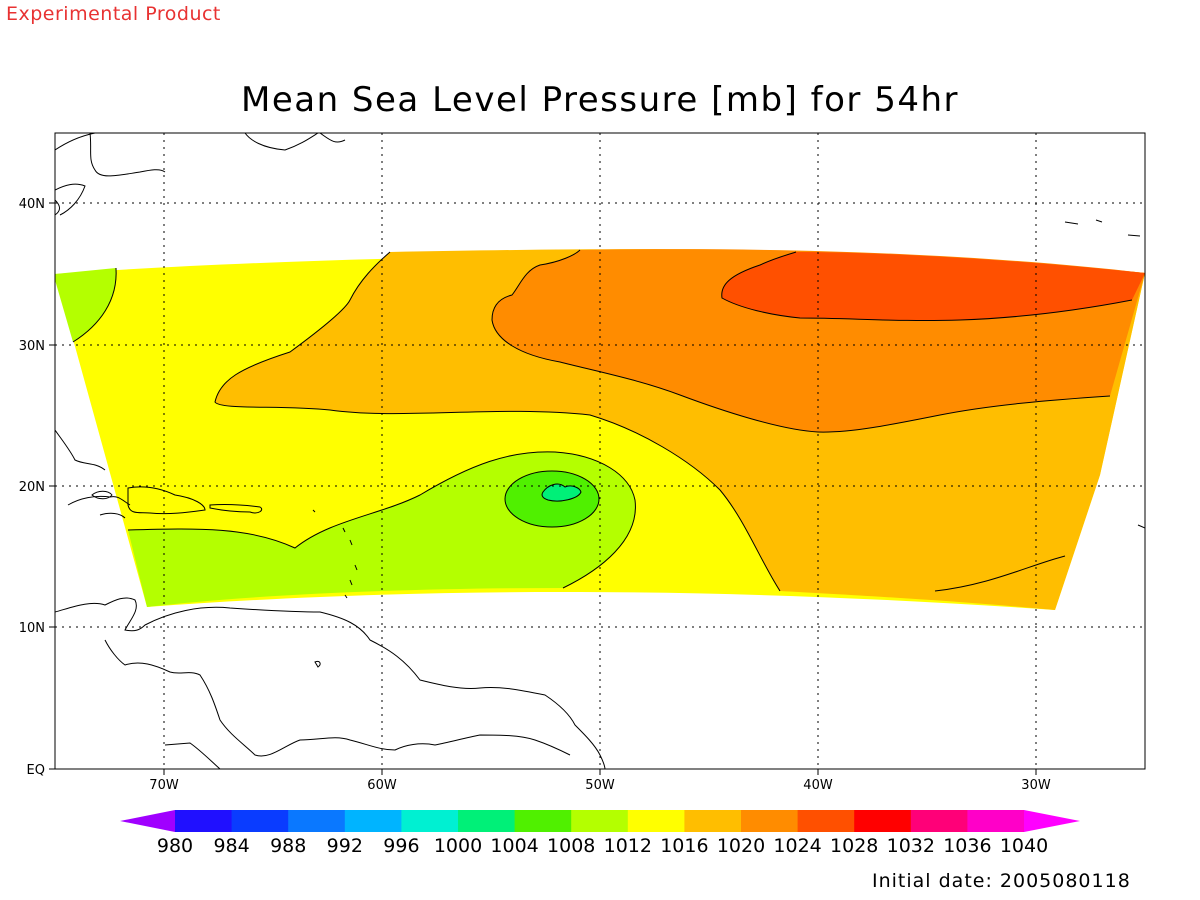 This screenshot has width=1200, height=900. I want to click on legend-level-label: 992, so click(345, 846).